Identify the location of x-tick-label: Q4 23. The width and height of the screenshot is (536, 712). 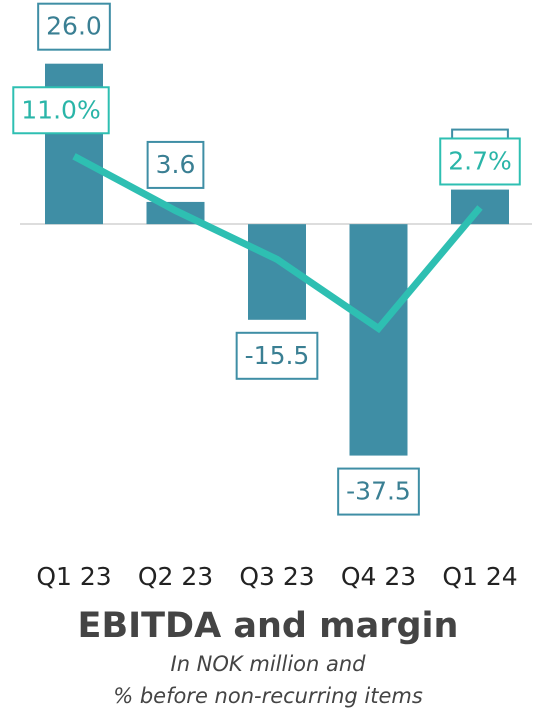
(378, 576).